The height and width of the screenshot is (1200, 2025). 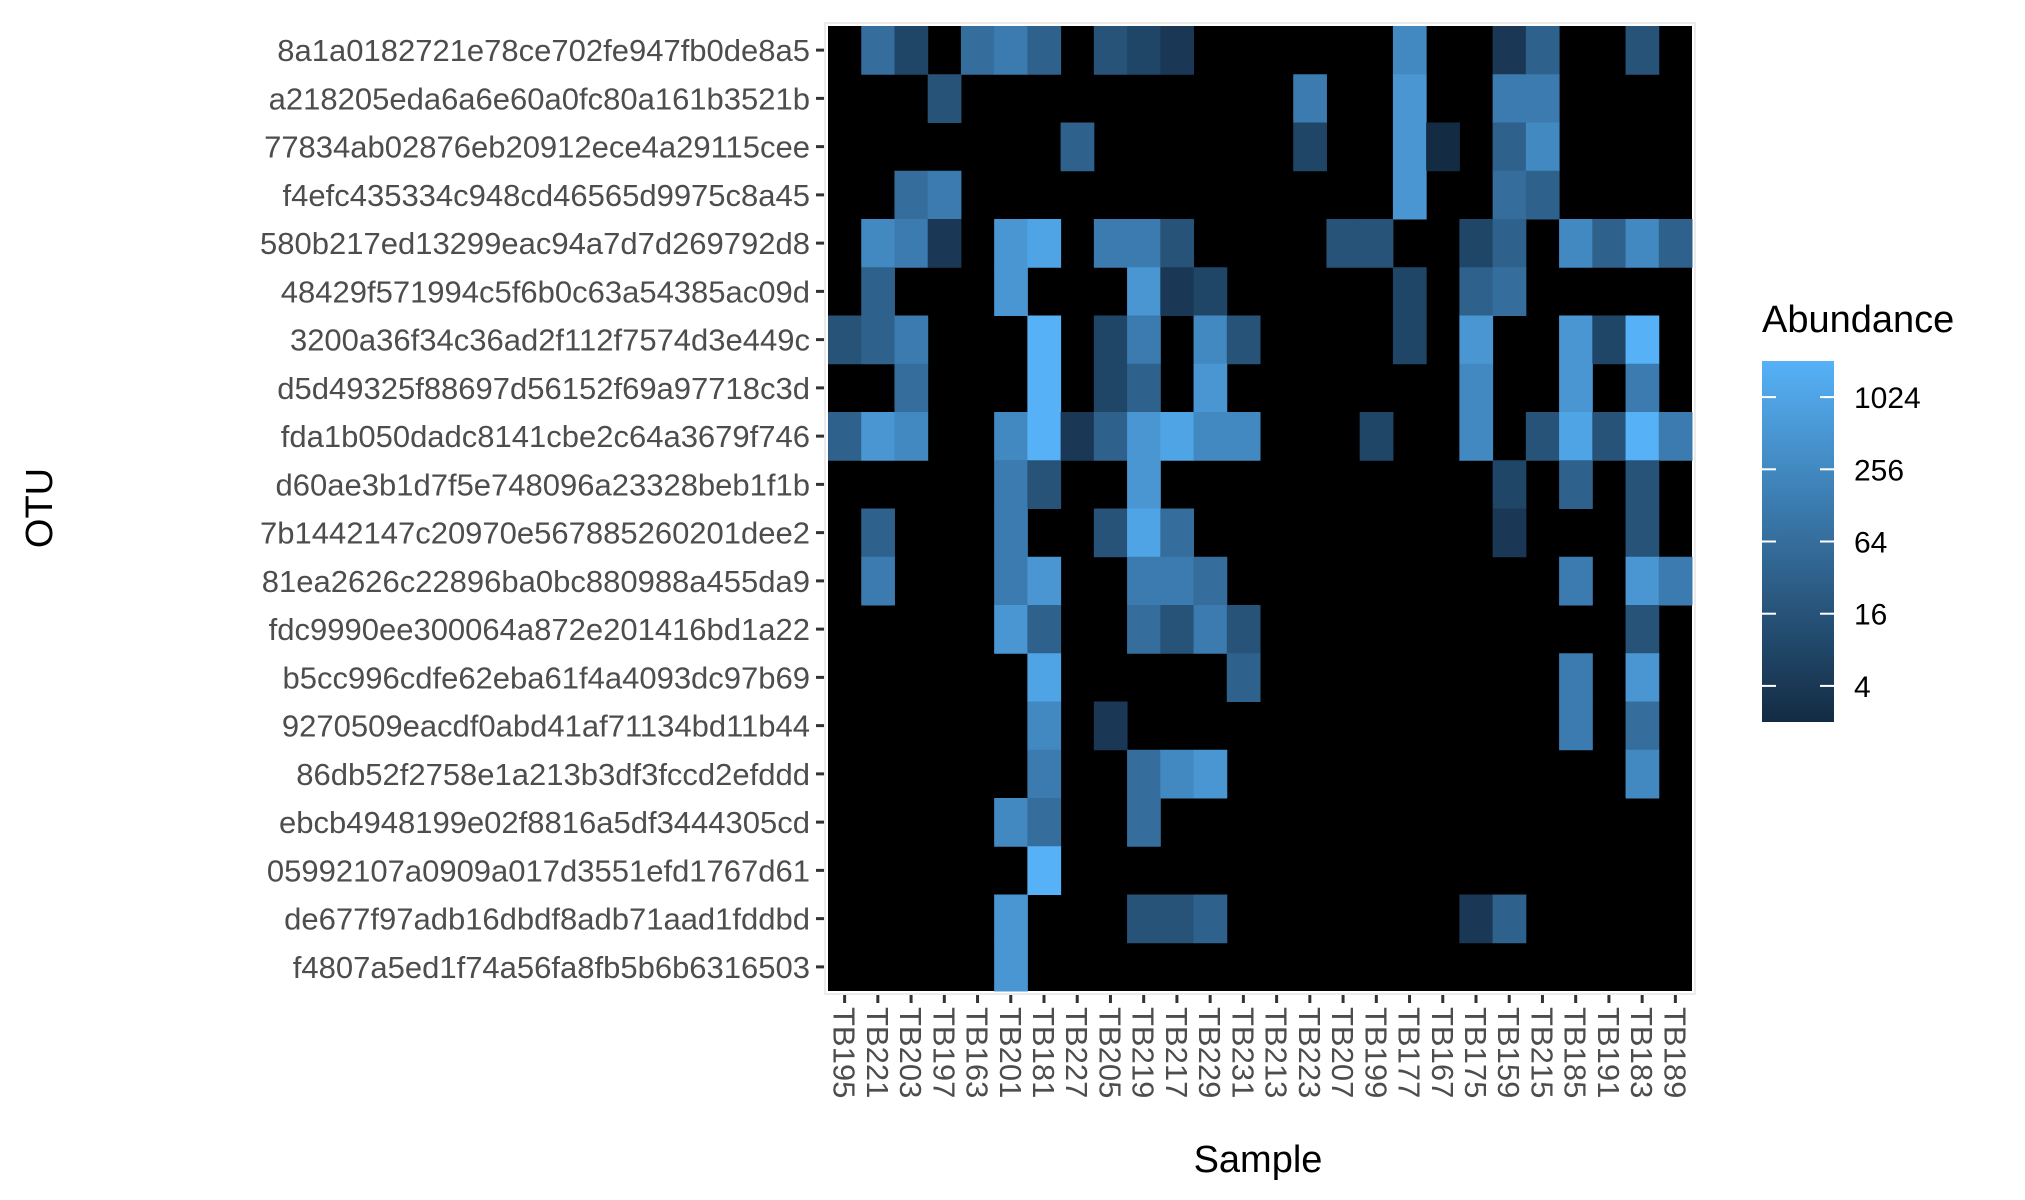 What do you see at coordinates (1641, 1052) in the screenshot?
I see `x-tick-label: TB183` at bounding box center [1641, 1052].